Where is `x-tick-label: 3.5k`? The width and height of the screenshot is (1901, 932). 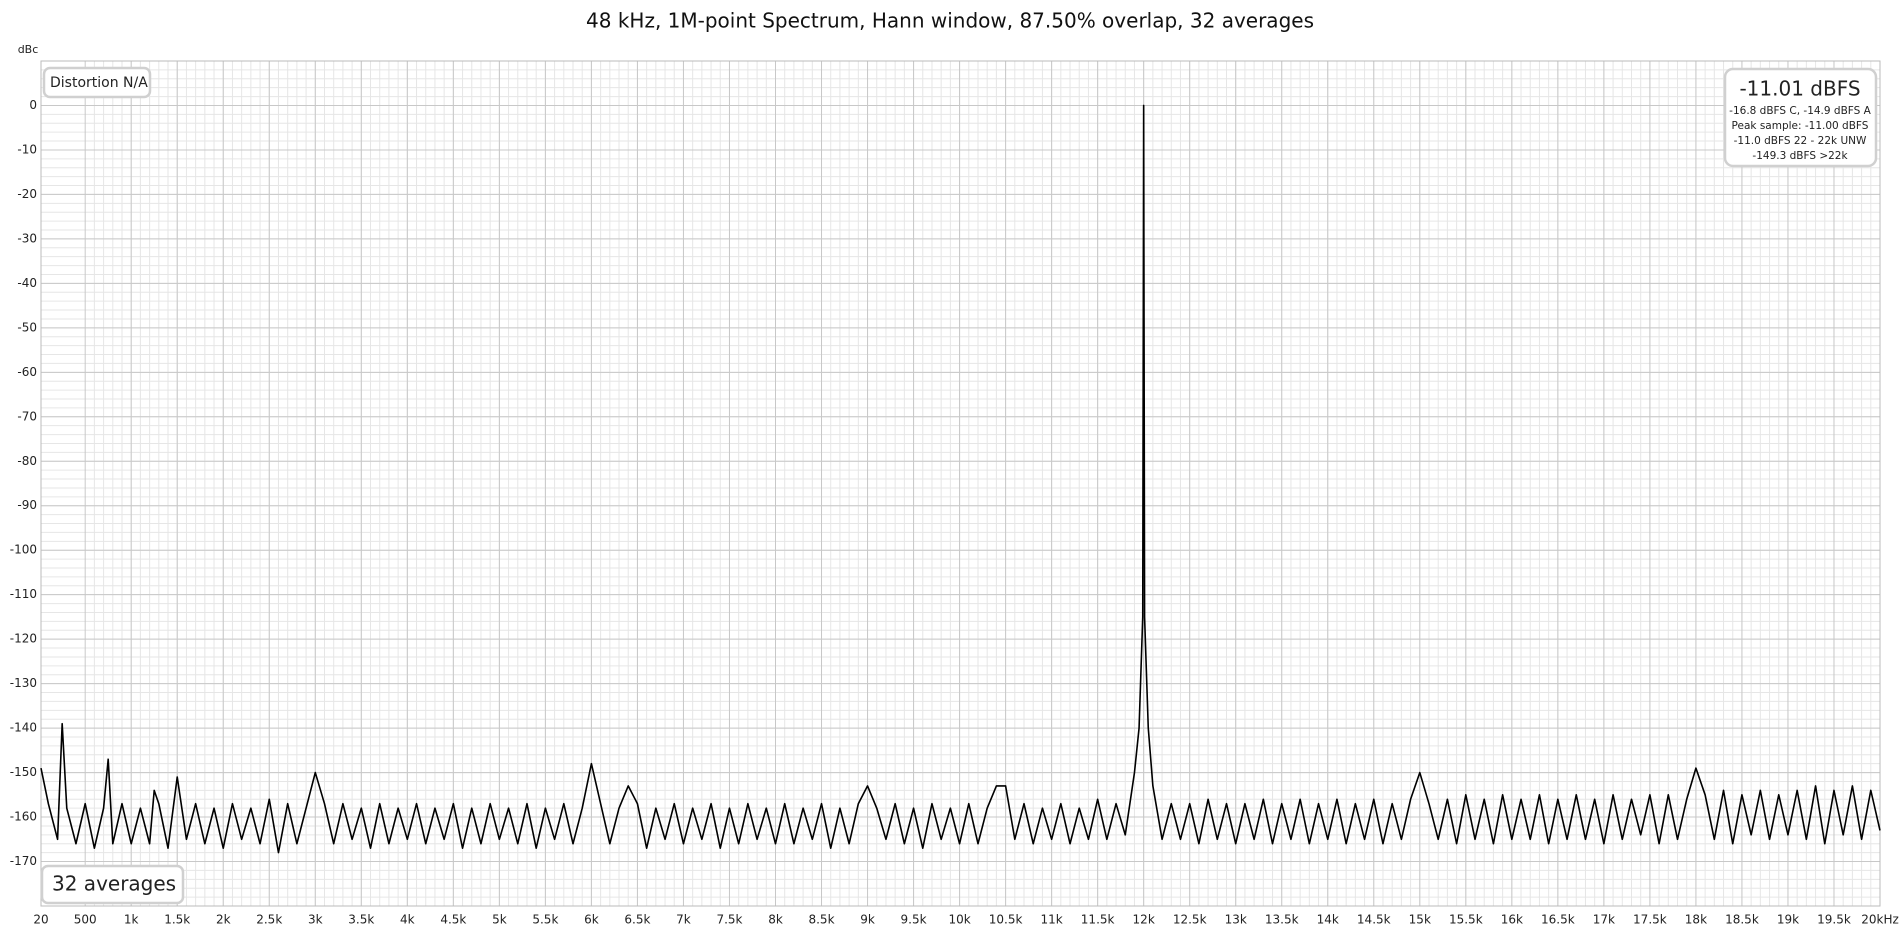 x-tick-label: 3.5k is located at coordinates (361, 920).